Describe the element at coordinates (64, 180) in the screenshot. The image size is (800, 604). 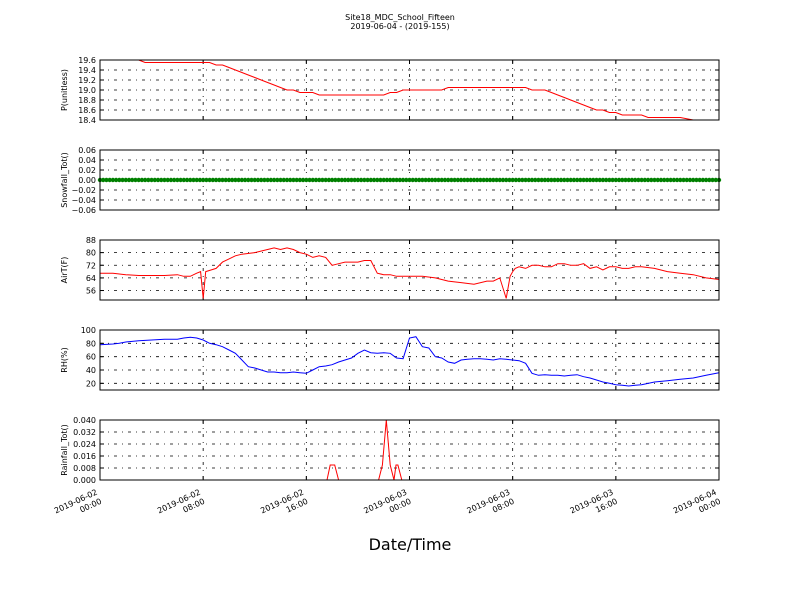
I see `y-axis-label: Snowfall_Tot()` at that location.